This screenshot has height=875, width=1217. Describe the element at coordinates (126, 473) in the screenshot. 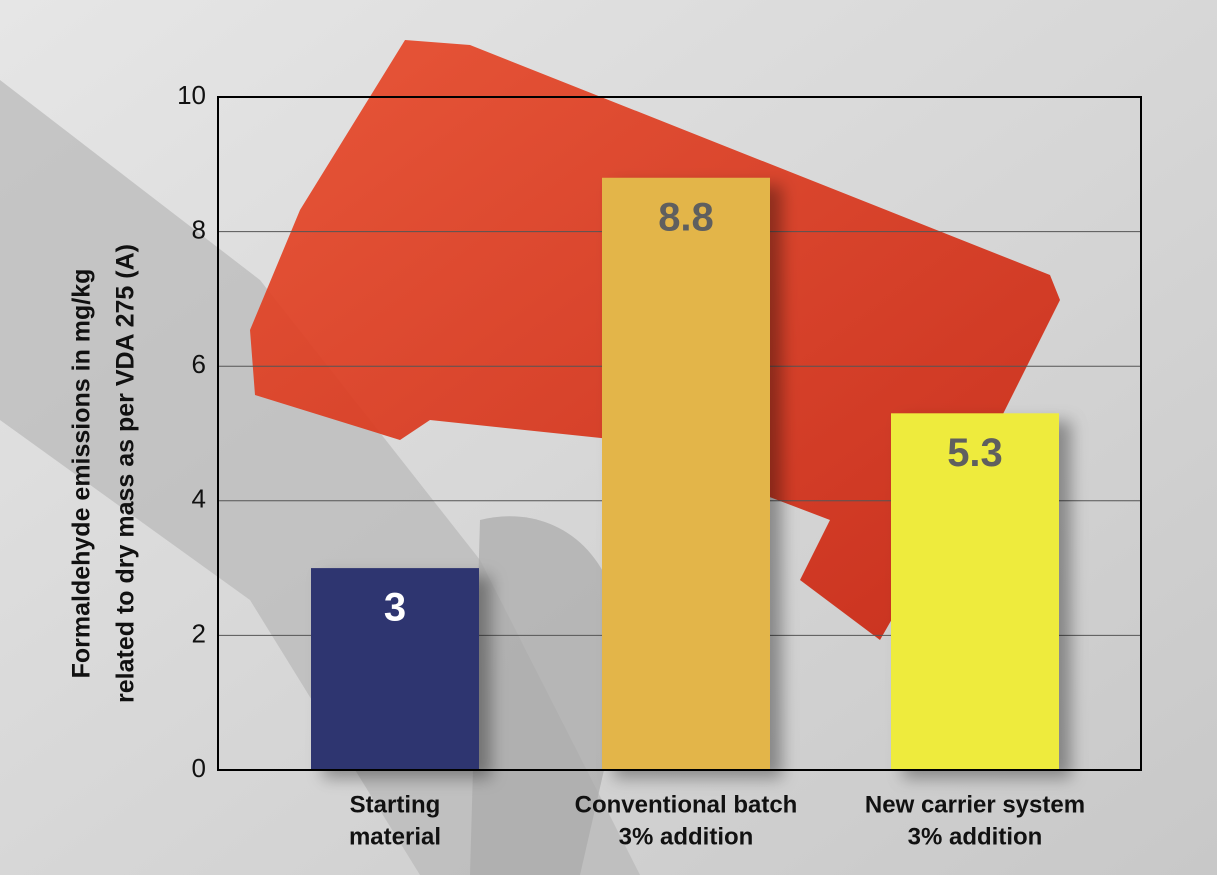

I see `y-axis-label: related to dry mass as per VDA 275 (A)` at that location.